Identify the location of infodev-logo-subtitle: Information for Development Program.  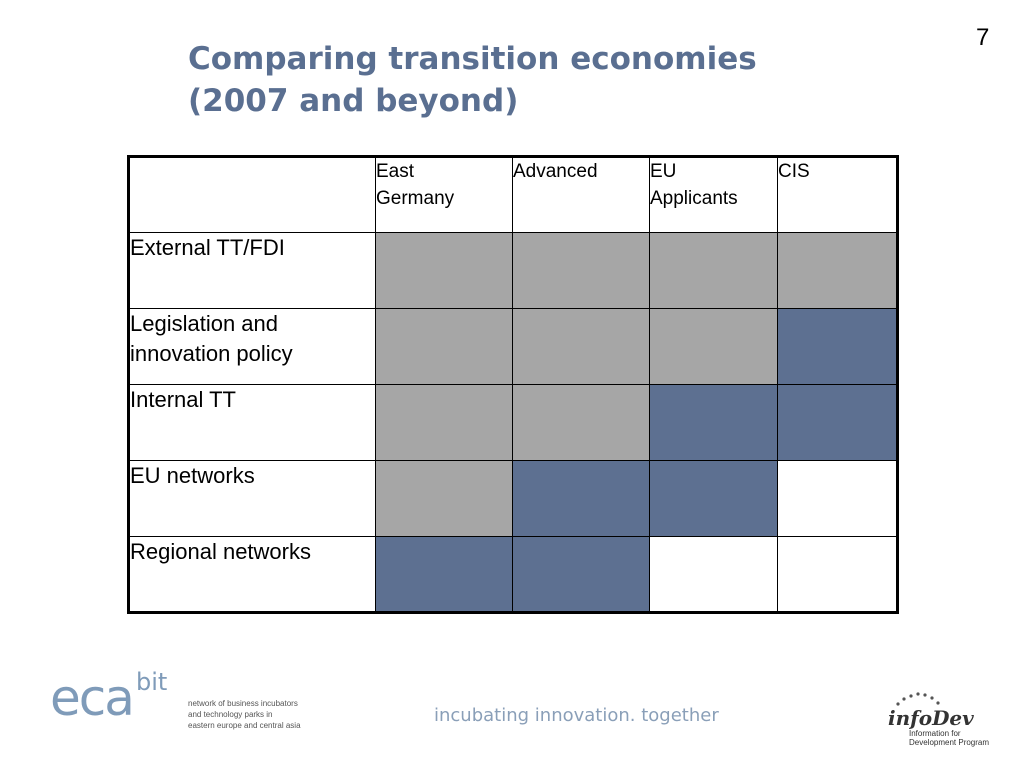
(949, 738).